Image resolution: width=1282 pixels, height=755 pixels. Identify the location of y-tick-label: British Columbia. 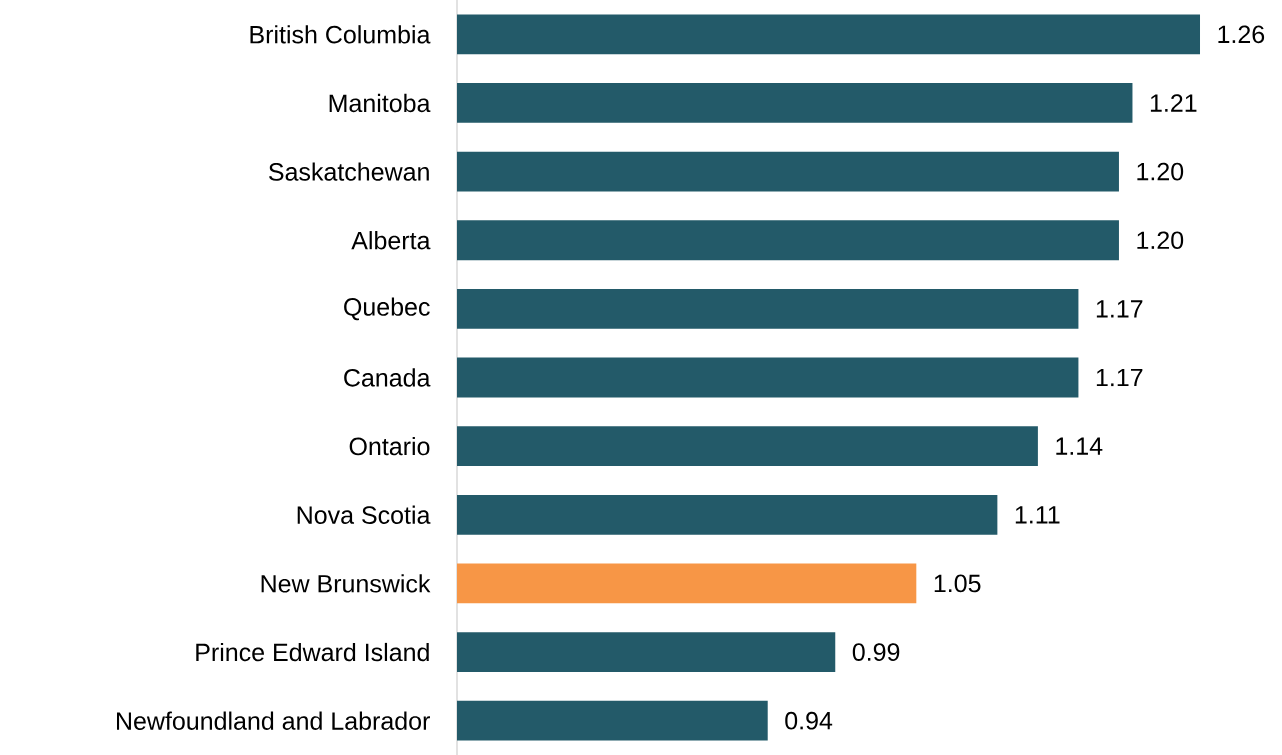
(340, 34).